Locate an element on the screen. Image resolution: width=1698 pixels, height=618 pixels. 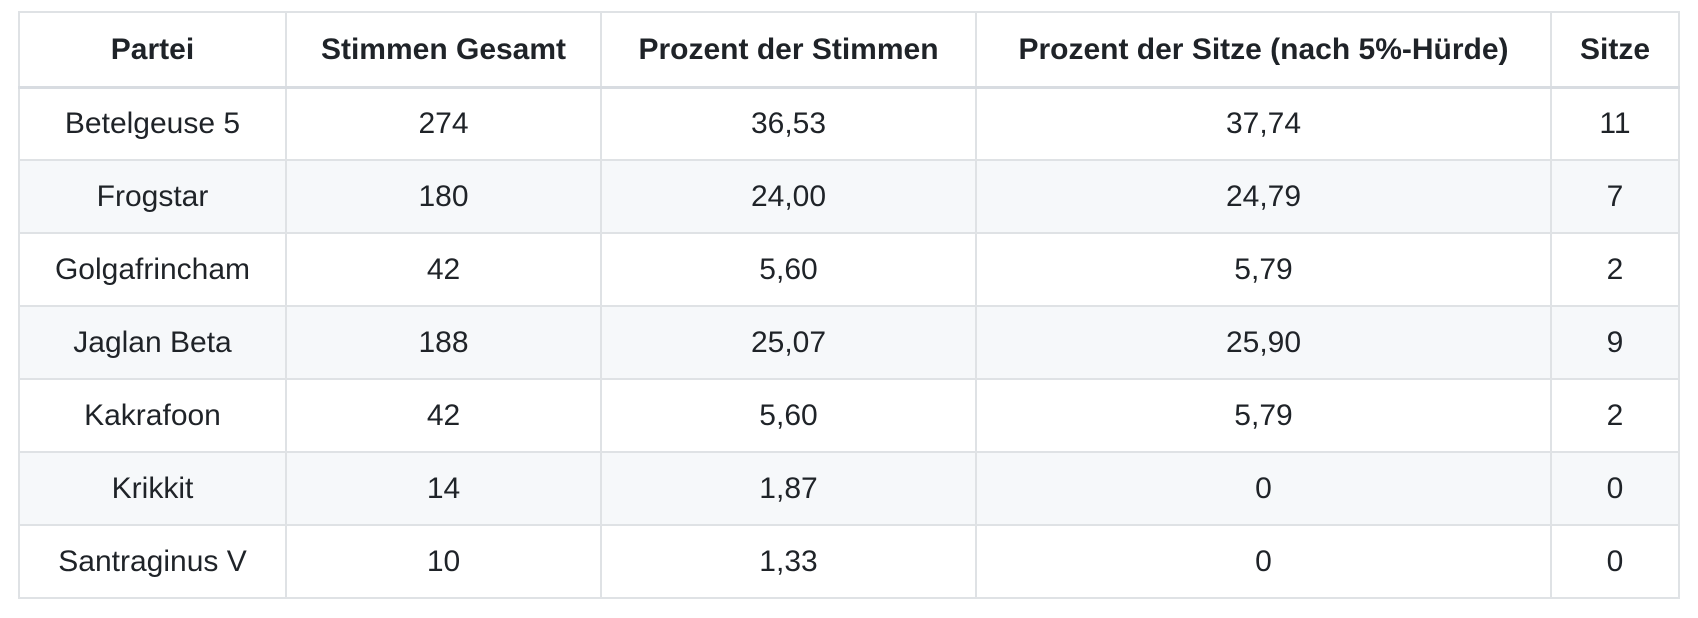
value-cell: 274 is located at coordinates (443, 123).